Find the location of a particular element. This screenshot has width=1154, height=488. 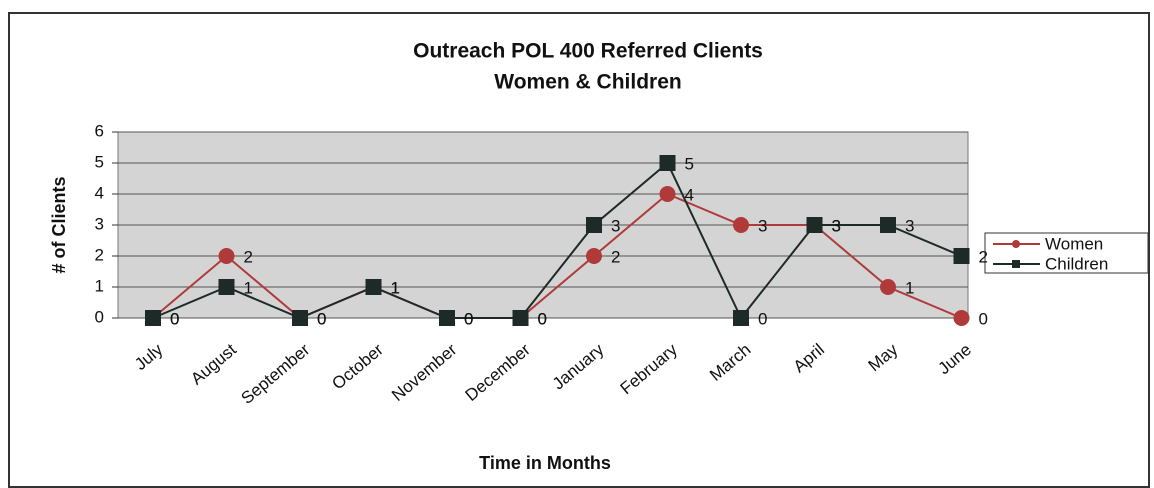

y-tick-label: 3 is located at coordinates (99, 223).